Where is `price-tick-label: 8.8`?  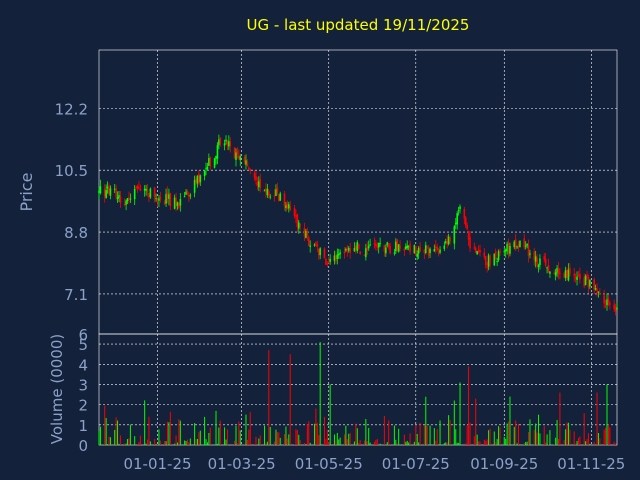 price-tick-label: 8.8 is located at coordinates (76, 233).